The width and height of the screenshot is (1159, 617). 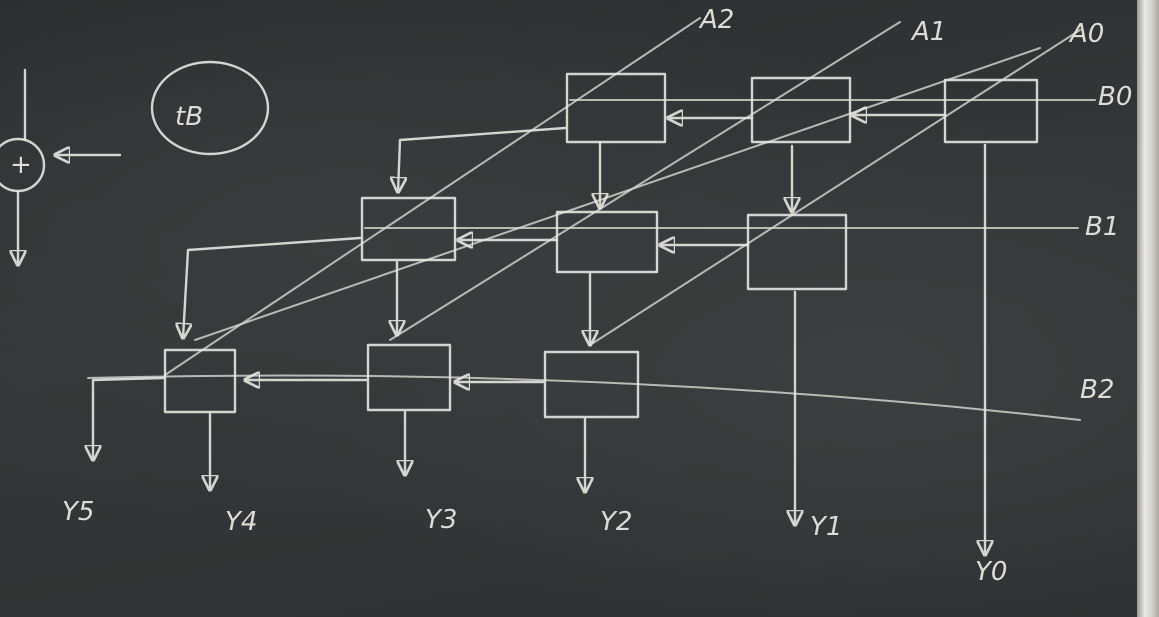 I want to click on adder-plus-sign: +, so click(x=21, y=165).